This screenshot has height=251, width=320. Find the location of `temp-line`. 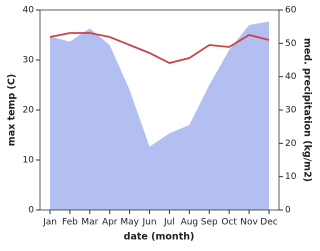

temp-line is located at coordinates (159, 48).